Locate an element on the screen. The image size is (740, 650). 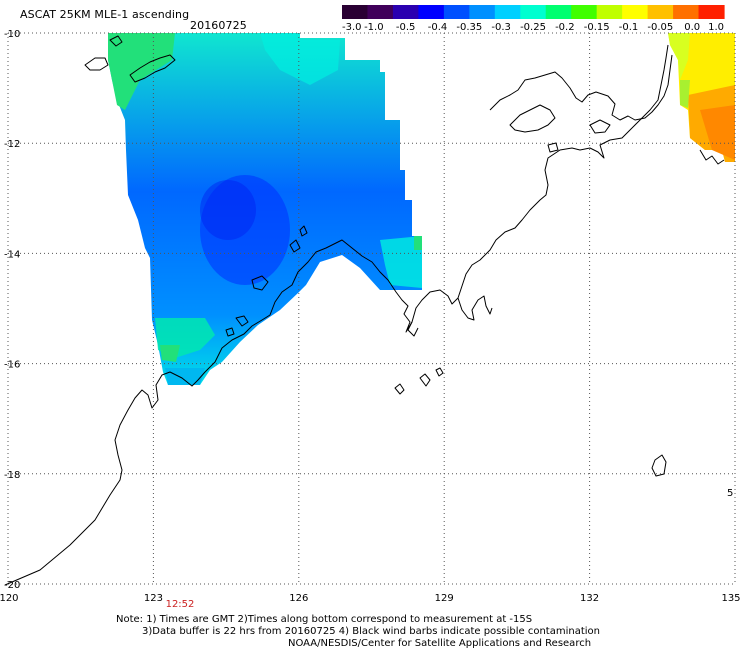
longitude-label: 120 is located at coordinates (9, 598).